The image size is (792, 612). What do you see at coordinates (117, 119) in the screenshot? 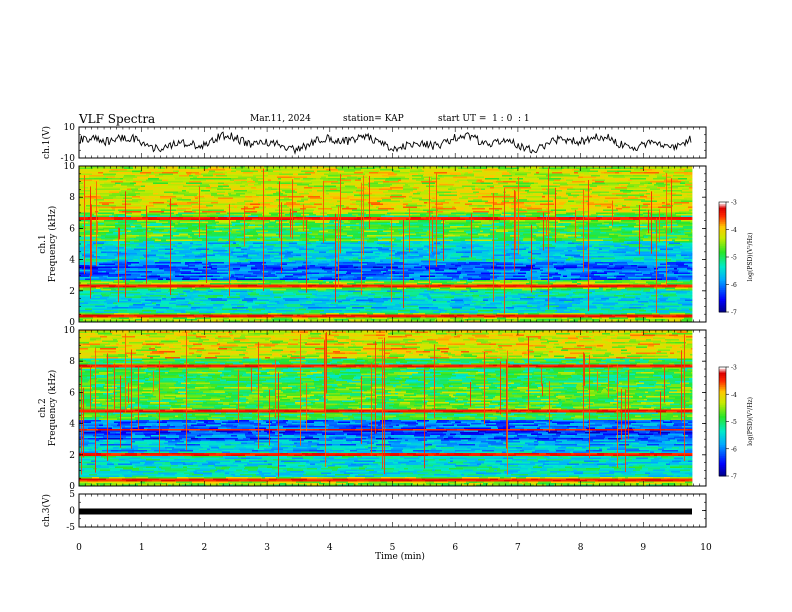
I see `chart-title: VLF Spectra` at bounding box center [117, 119].